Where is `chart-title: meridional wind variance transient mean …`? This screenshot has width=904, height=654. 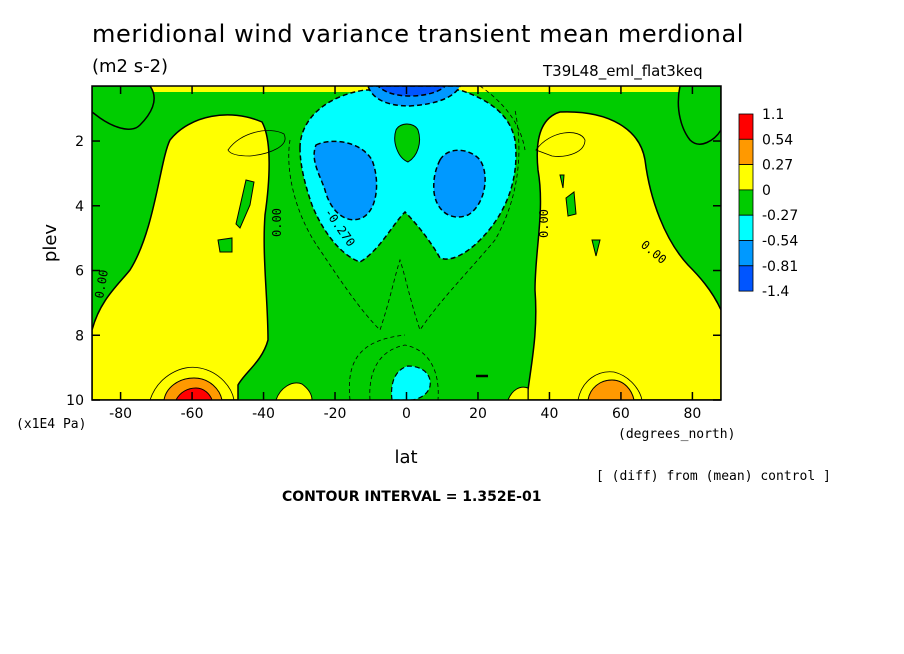 chart-title: meridional wind variance transient mean … is located at coordinates (418, 34).